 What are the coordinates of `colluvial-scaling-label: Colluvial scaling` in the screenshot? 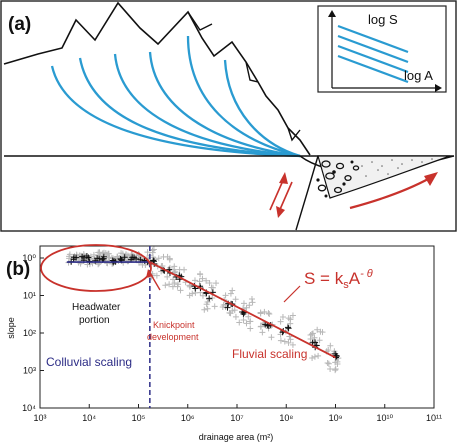 It's located at (89, 362).